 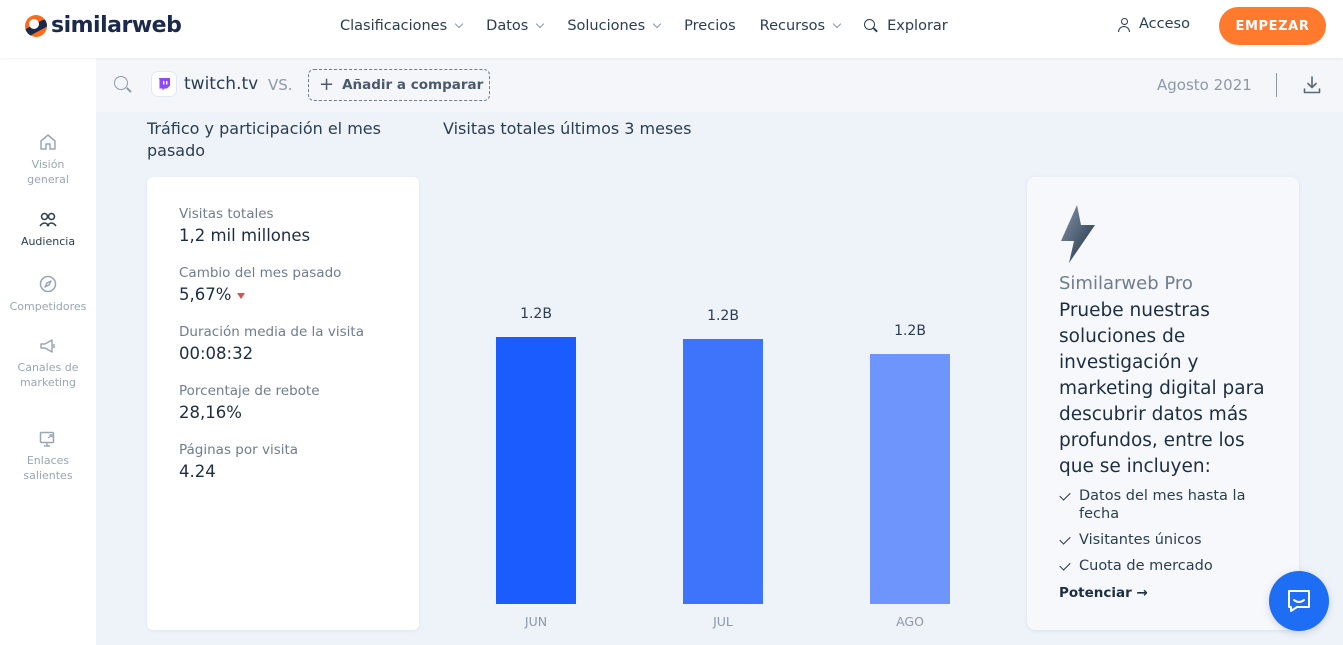 What do you see at coordinates (116, 25) in the screenshot?
I see `logo-text: similarweb` at bounding box center [116, 25].